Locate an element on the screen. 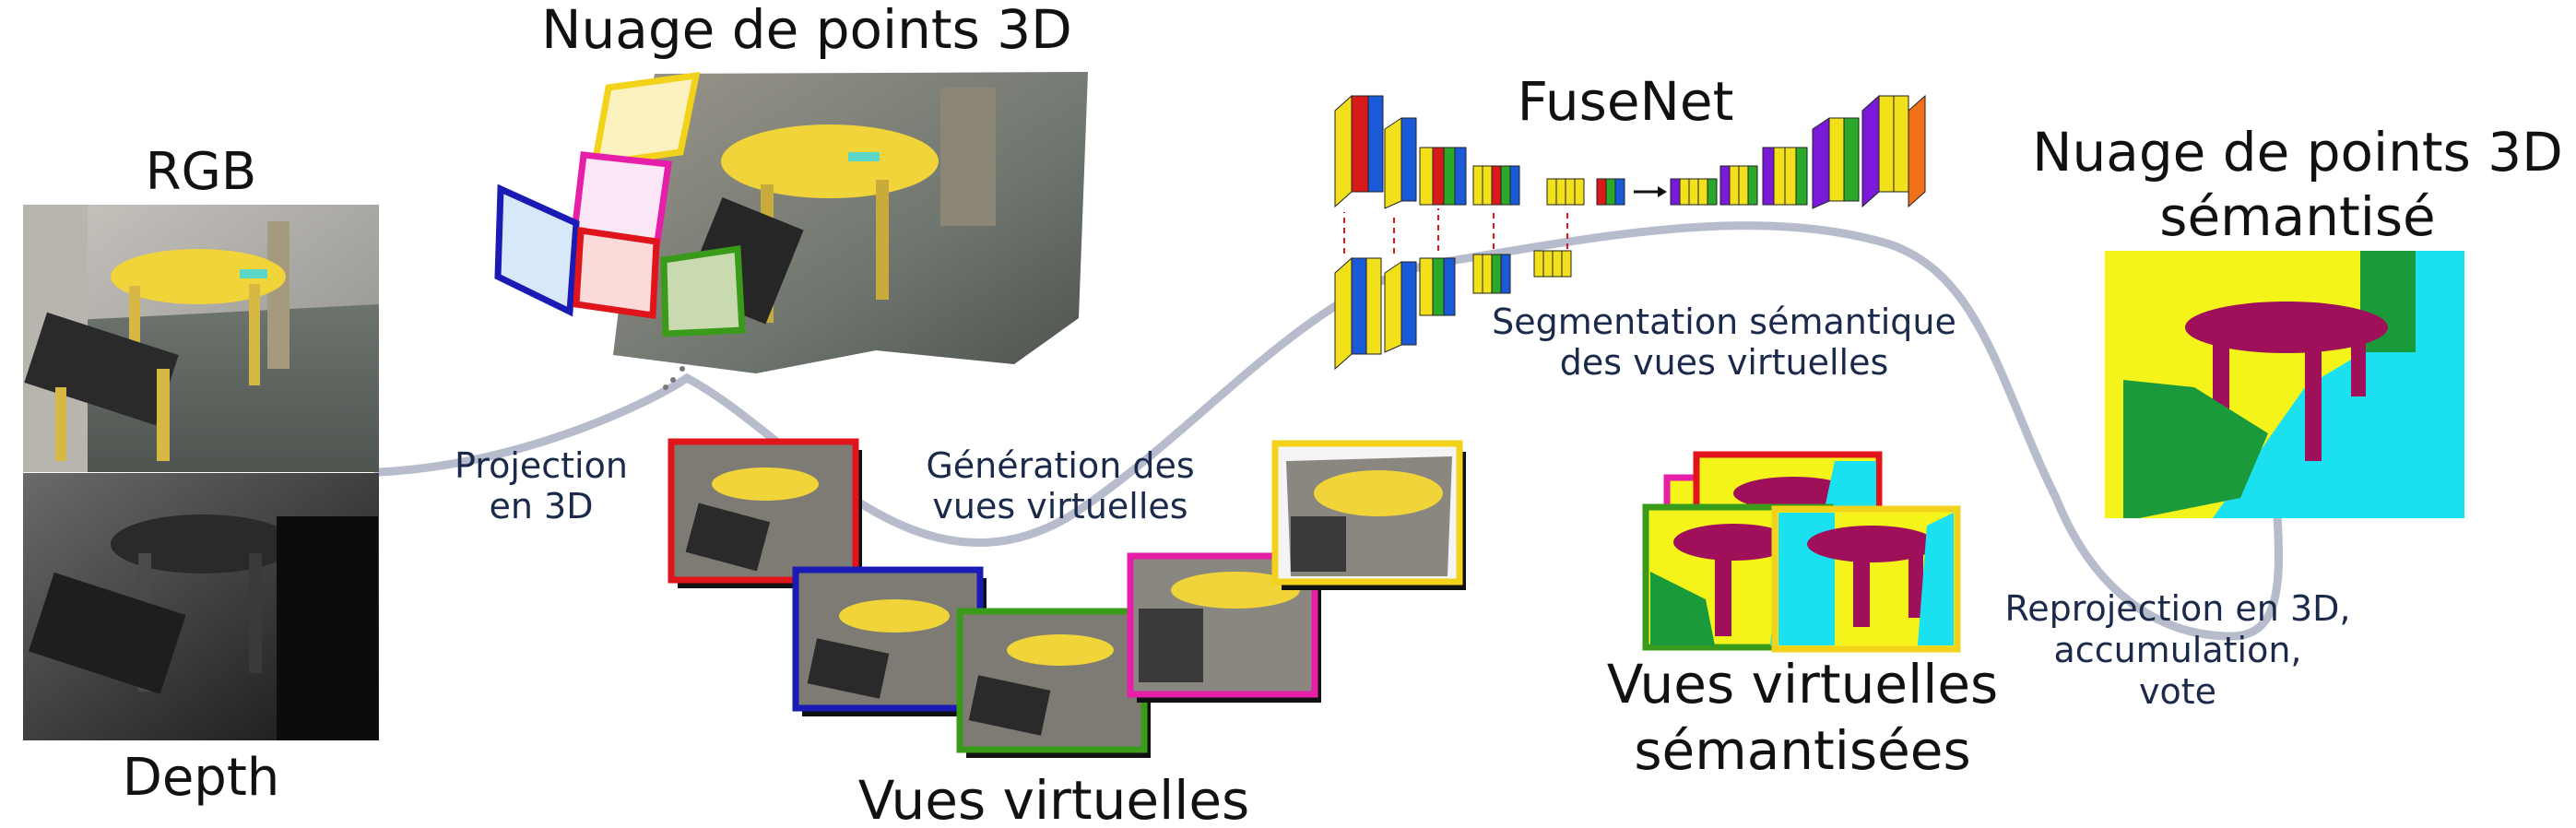 The height and width of the screenshot is (828, 2576). semantic-virtual-views is located at coordinates (1801, 552).